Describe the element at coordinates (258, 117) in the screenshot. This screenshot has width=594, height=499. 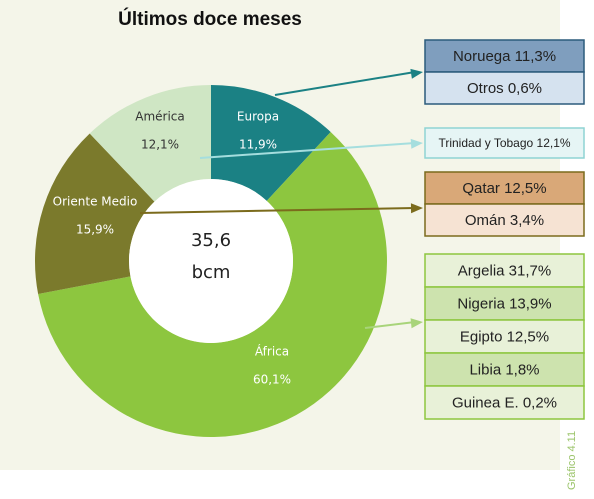
I see `slice-label: Europa` at that location.